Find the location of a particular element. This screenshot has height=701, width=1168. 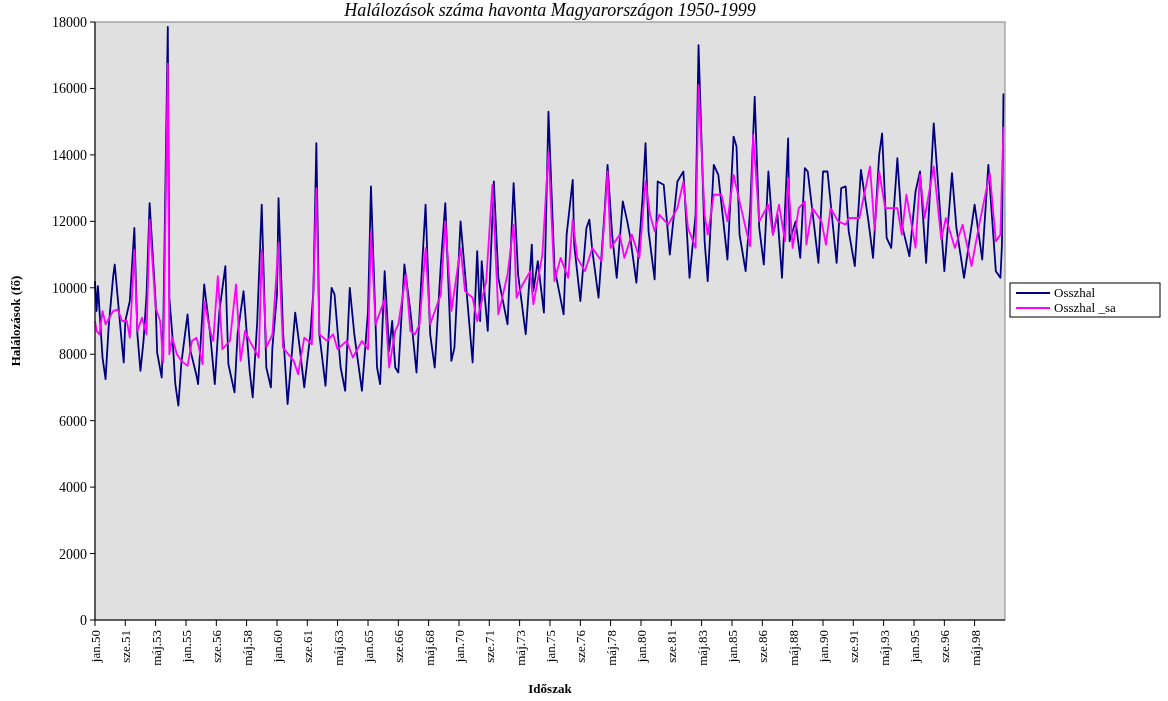

x-tick-label: jan.65 is located at coordinates (369, 647).